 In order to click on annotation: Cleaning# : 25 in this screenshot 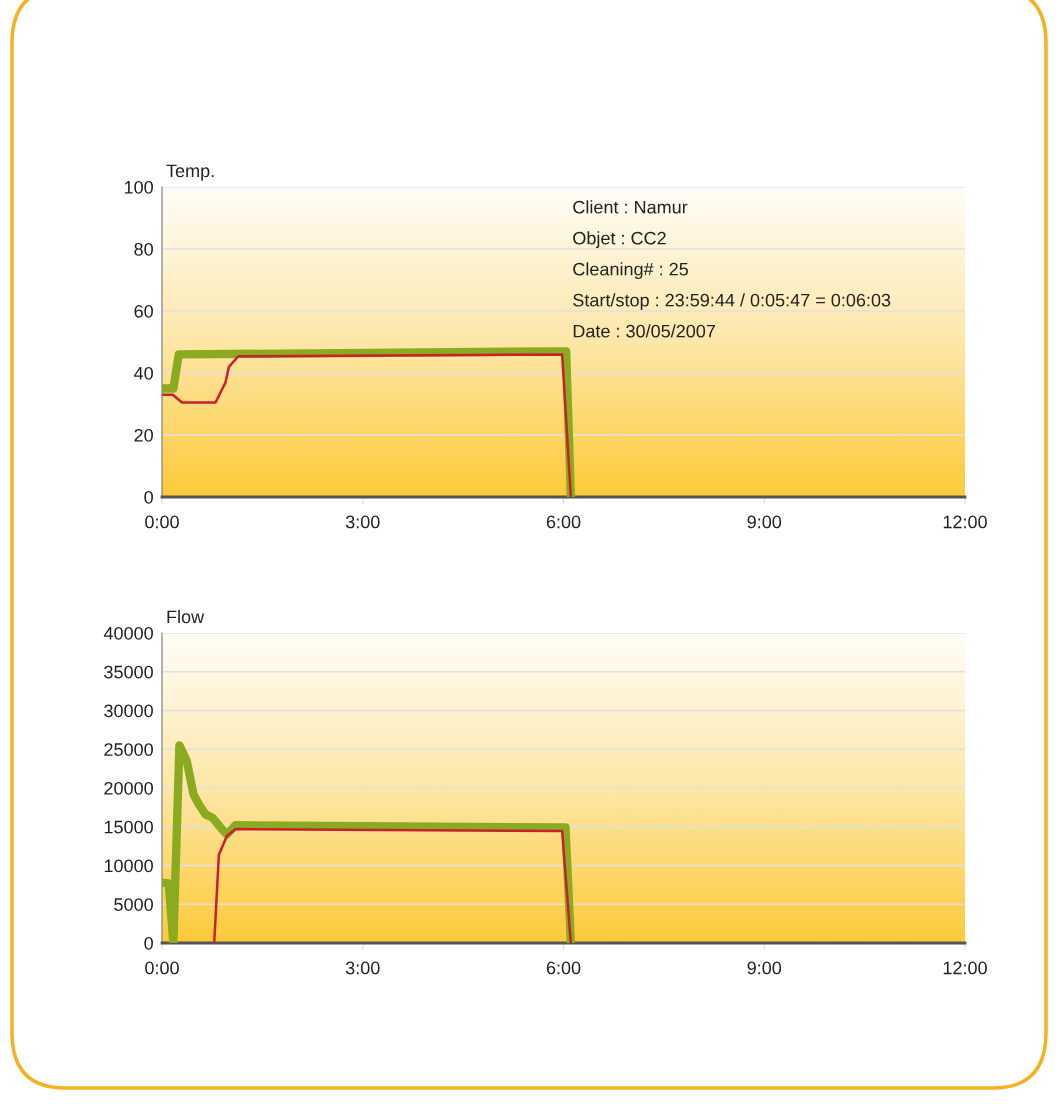, I will do `click(631, 271)`.